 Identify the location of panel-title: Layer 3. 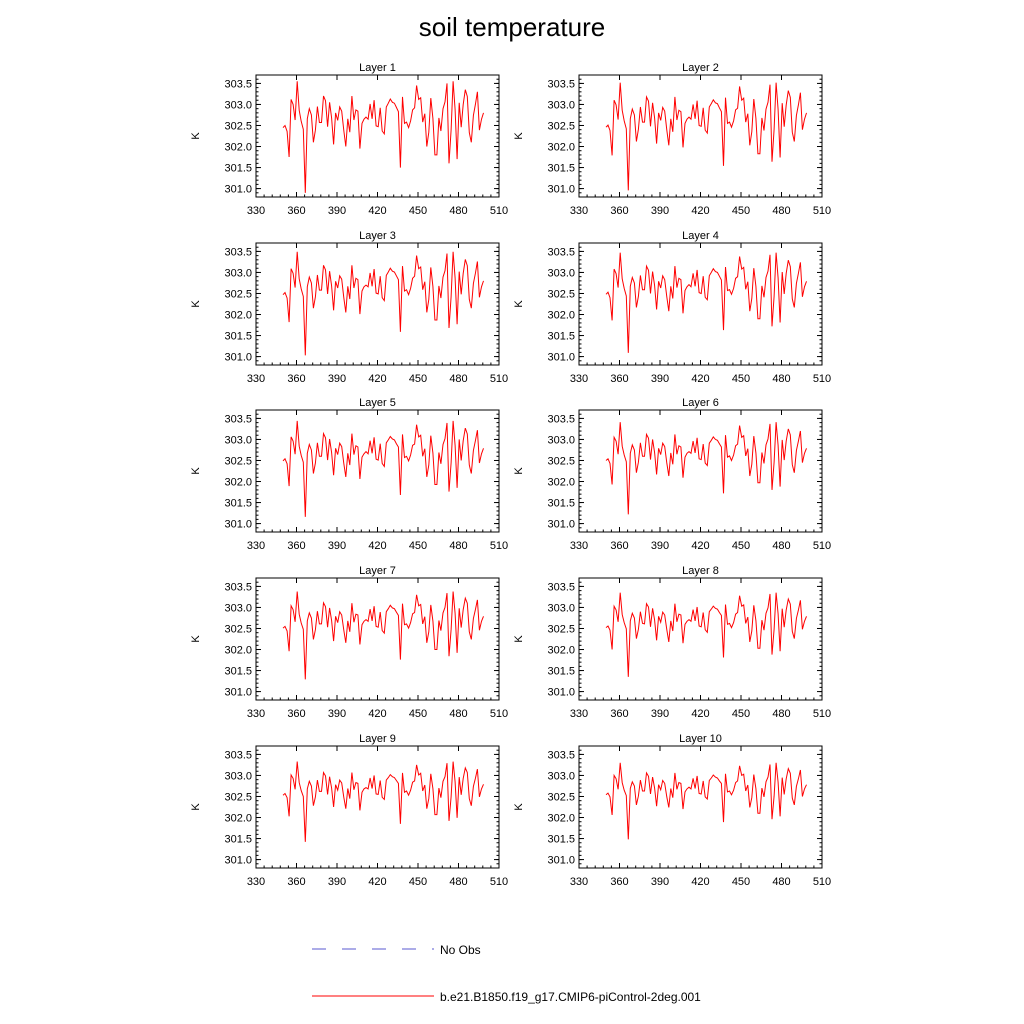
(377, 236).